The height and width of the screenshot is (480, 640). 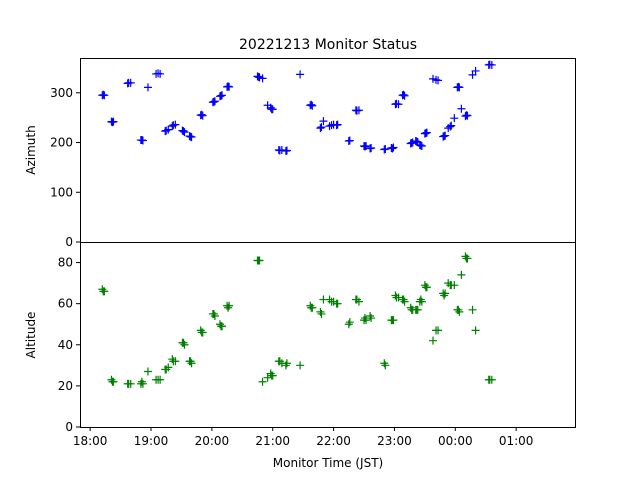 I want to click on altitude-y-ticks: 0 20 40 60 80, so click(x=69, y=345).